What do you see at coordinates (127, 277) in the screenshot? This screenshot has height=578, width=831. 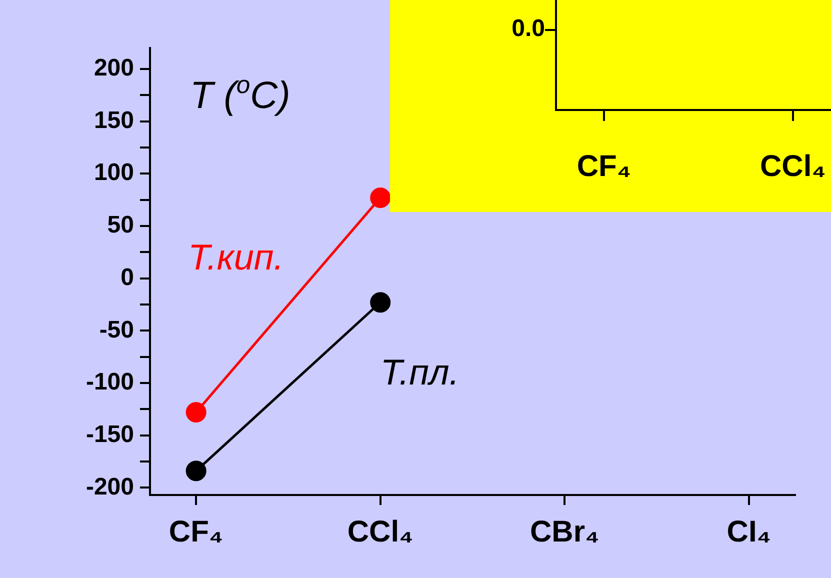 I see `y-tick-label: 0` at bounding box center [127, 277].